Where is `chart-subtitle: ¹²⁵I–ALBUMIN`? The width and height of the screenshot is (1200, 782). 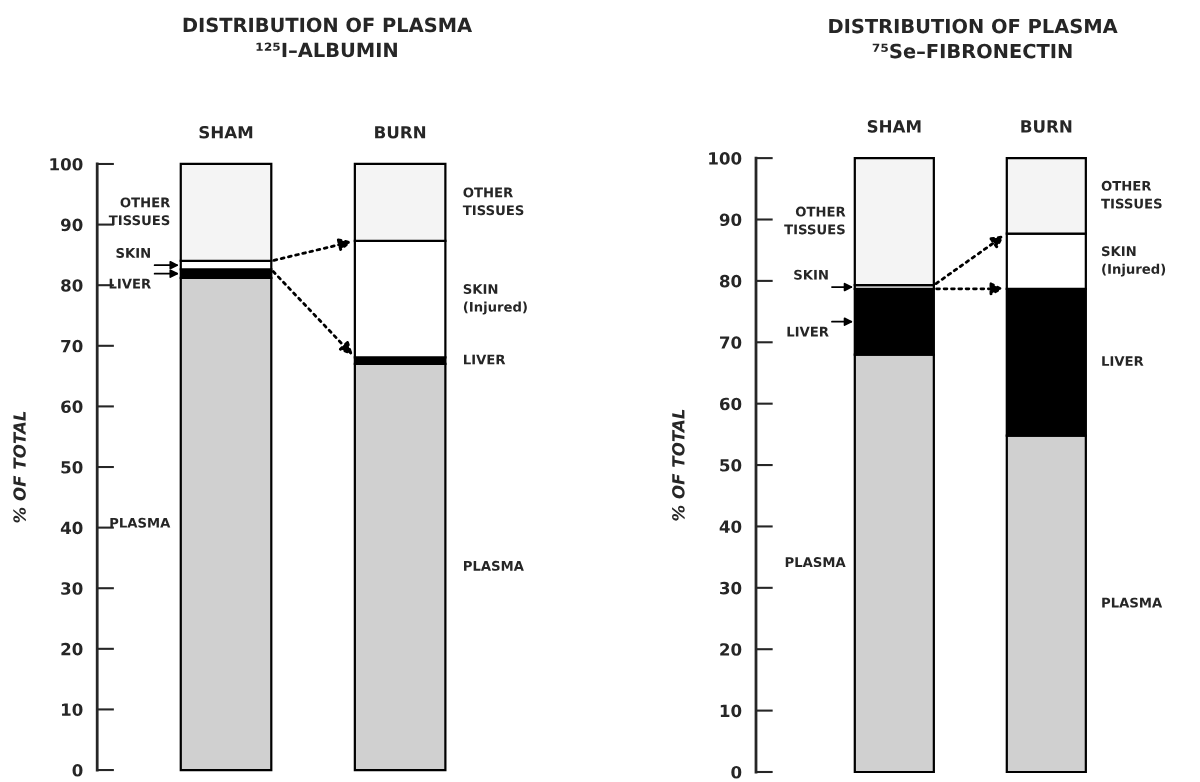
chart-subtitle: ¹²⁵I–ALBUMIN is located at coordinates (326, 50).